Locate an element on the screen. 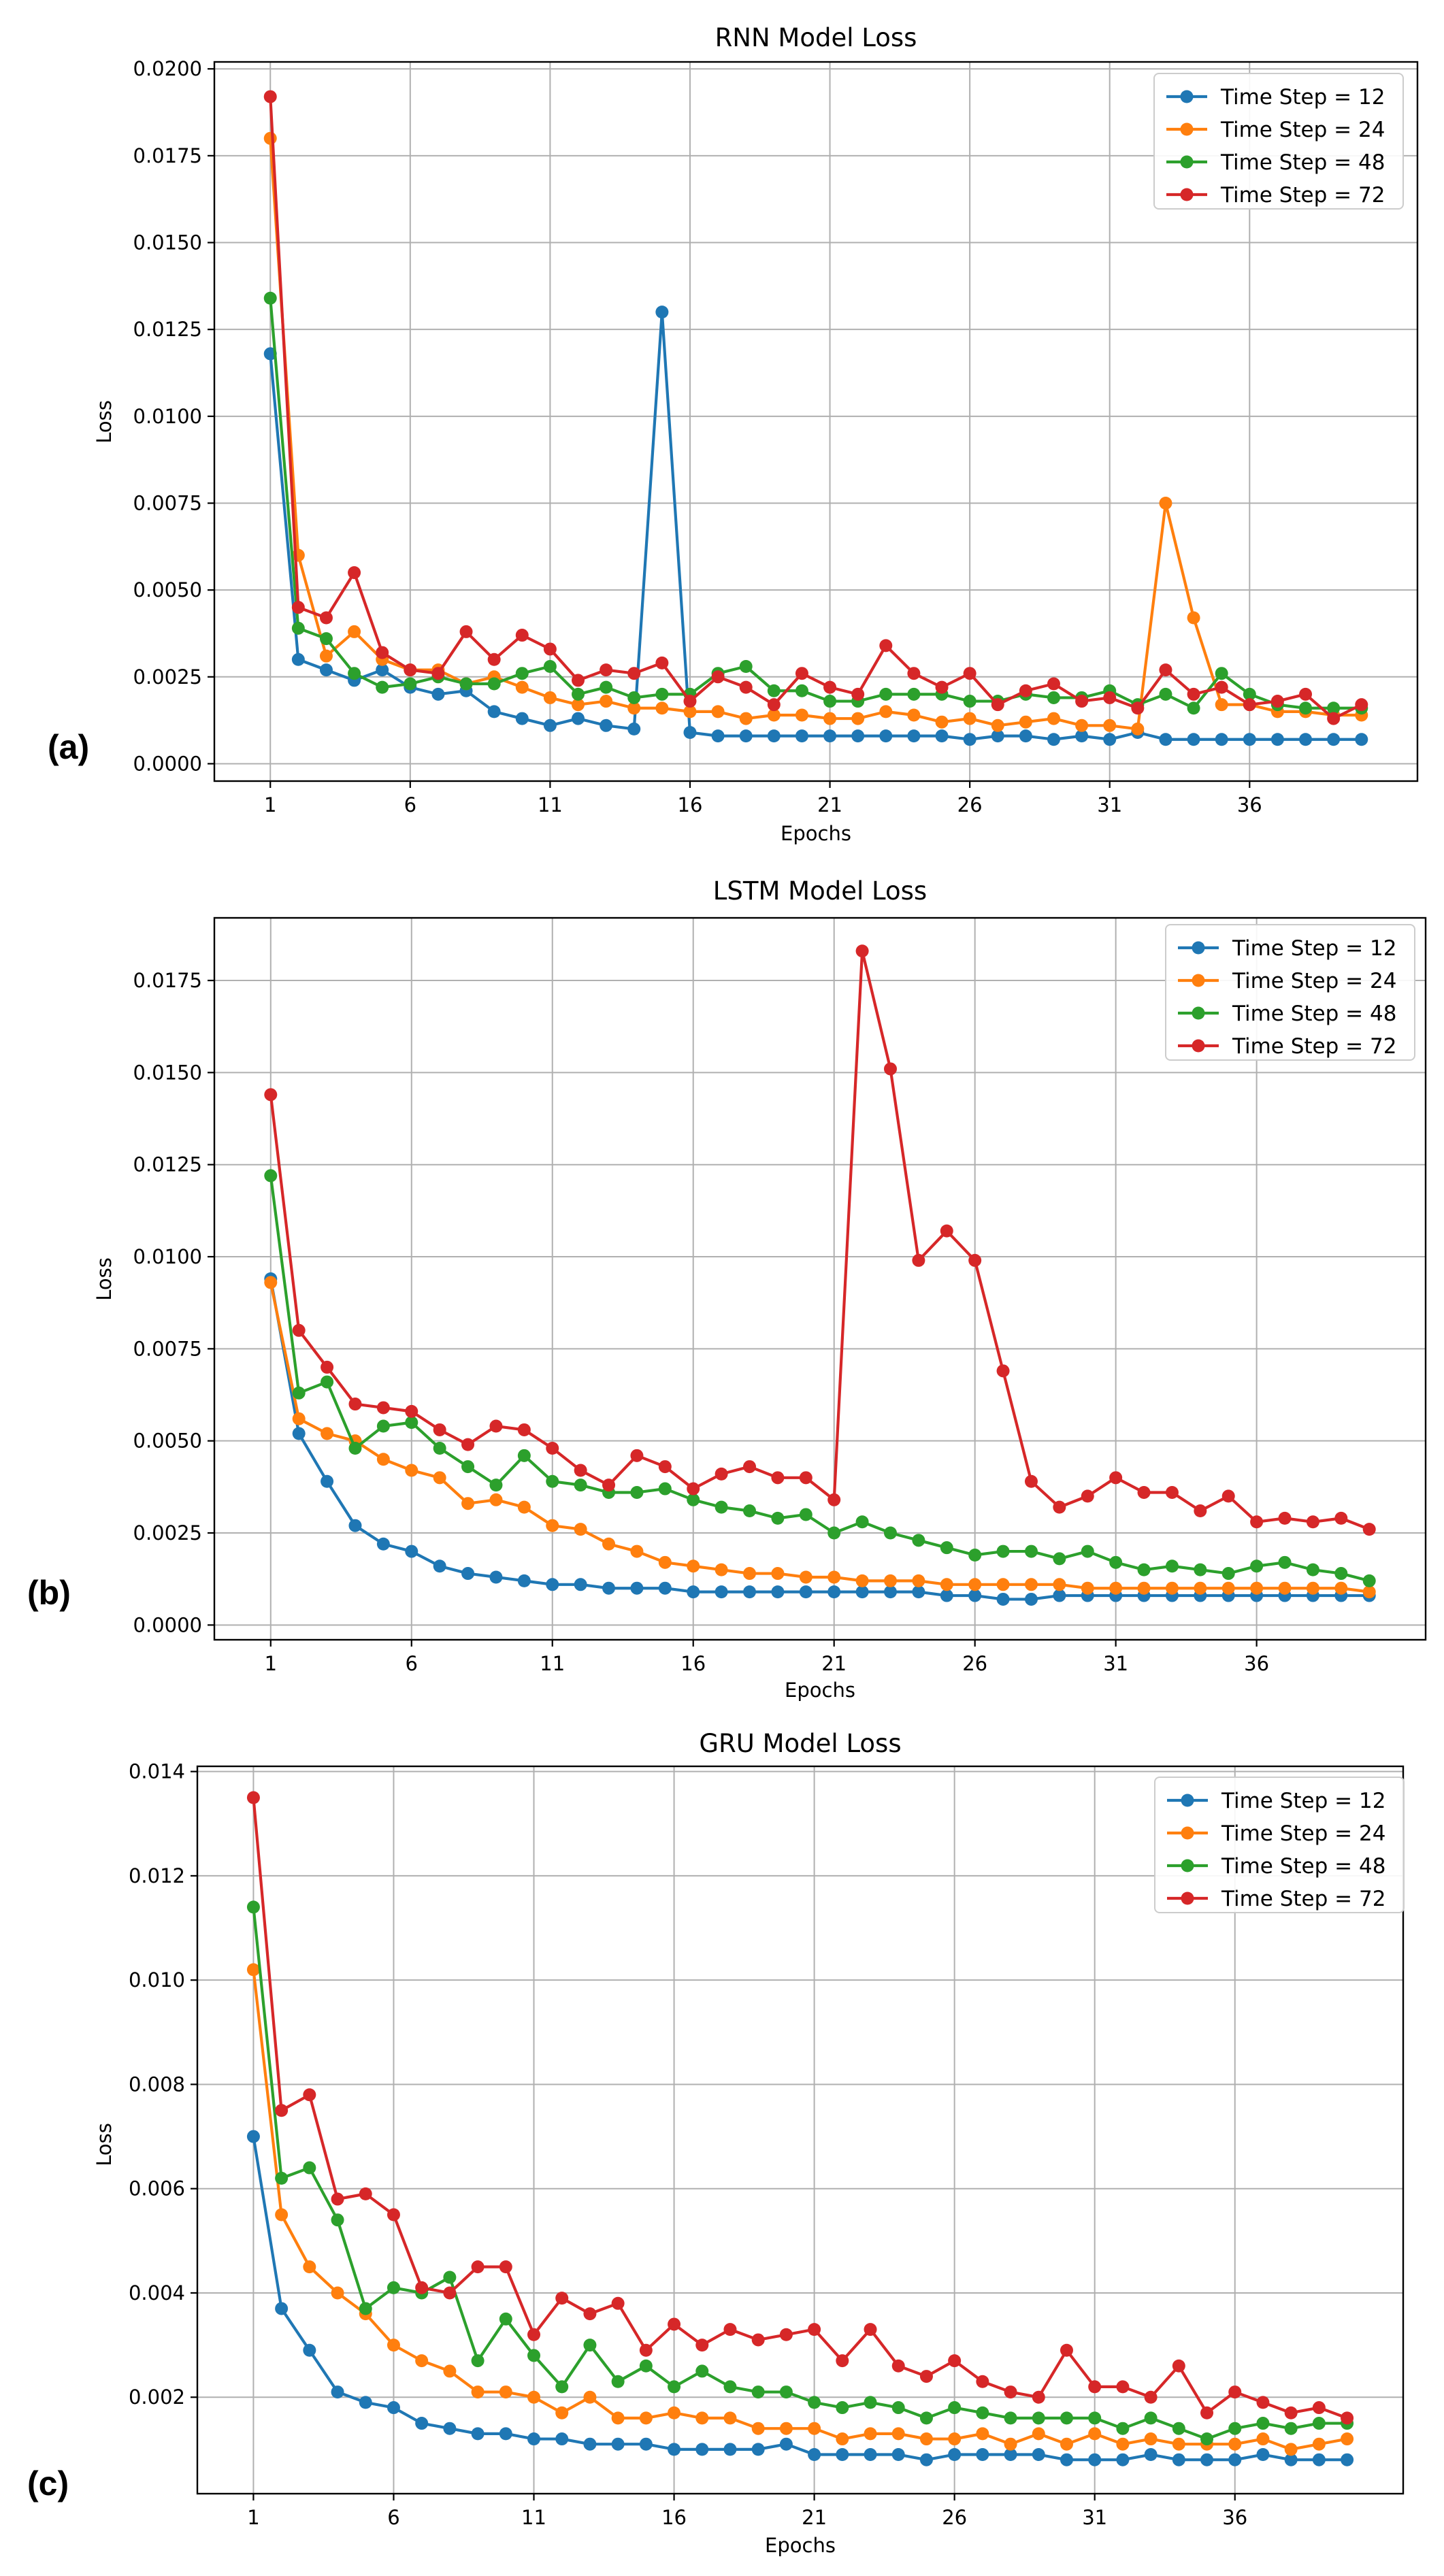  y-tick-label: 0.004 is located at coordinates (157, 2293).